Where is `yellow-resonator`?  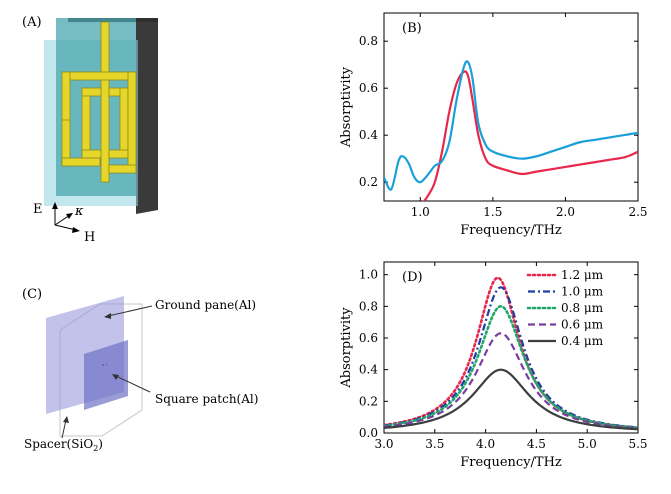 yellow-resonator is located at coordinates (99, 102).